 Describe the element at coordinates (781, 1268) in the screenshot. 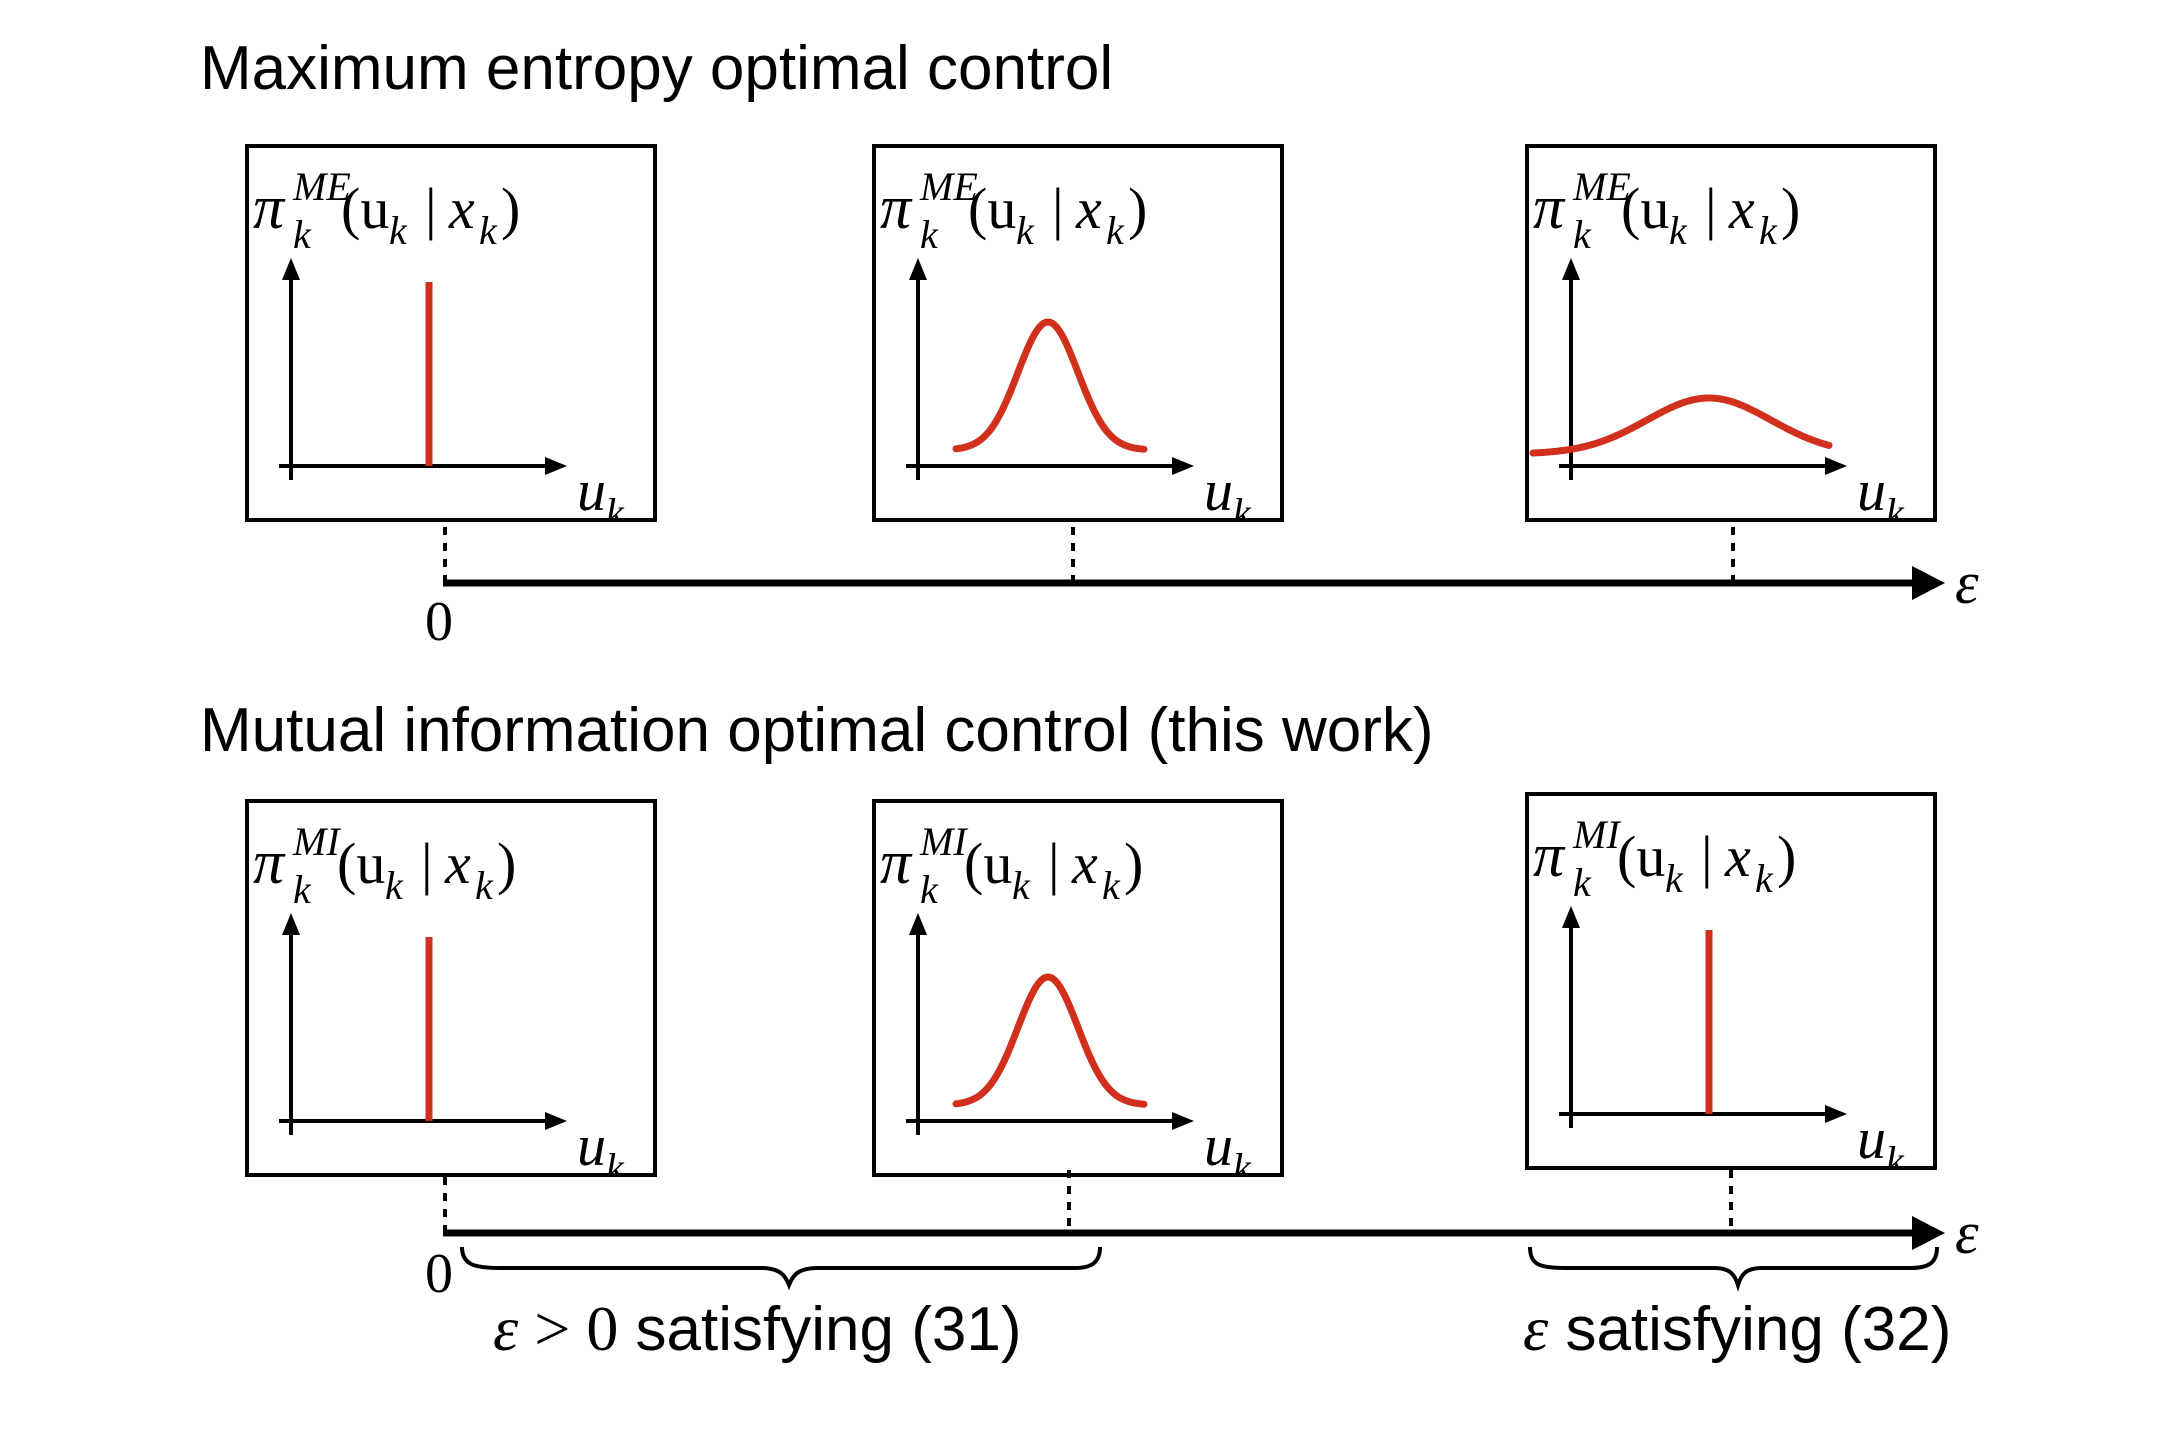

I see `brace-left` at that location.